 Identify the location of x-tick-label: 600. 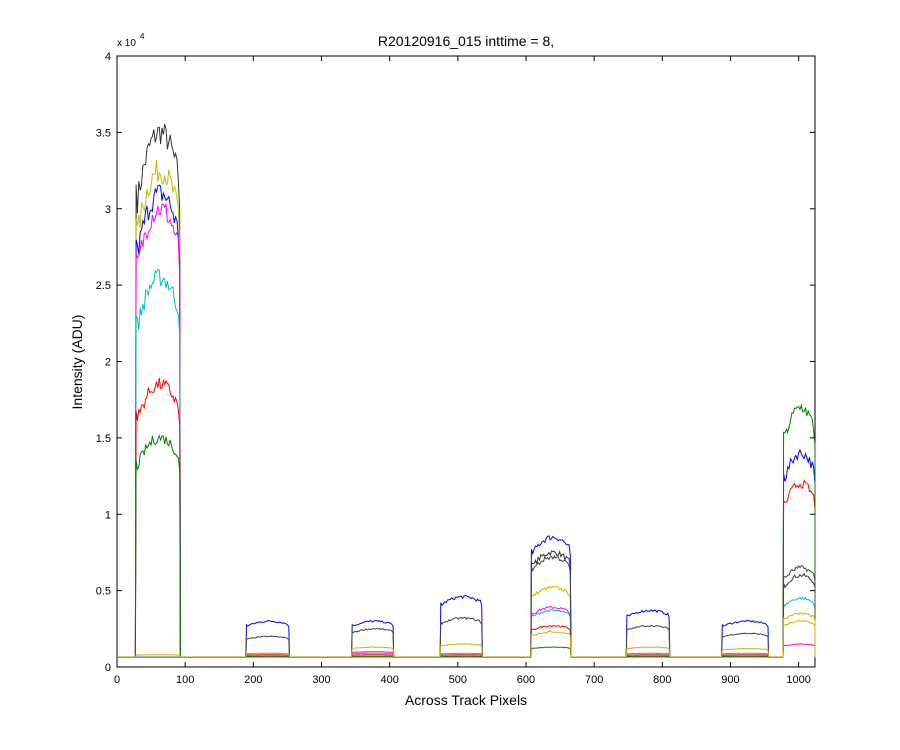
(526, 680).